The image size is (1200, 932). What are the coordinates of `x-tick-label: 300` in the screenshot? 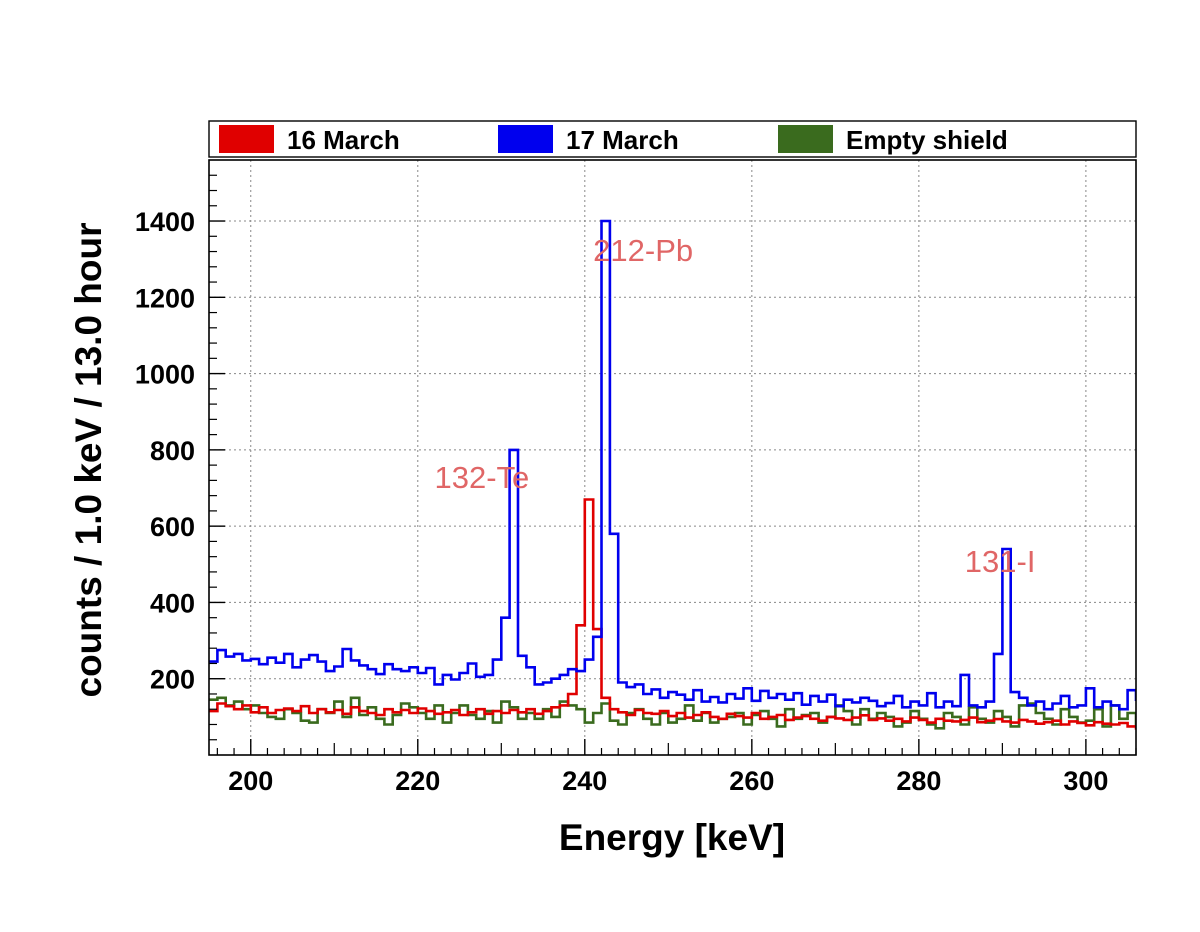 It's located at (1085, 781).